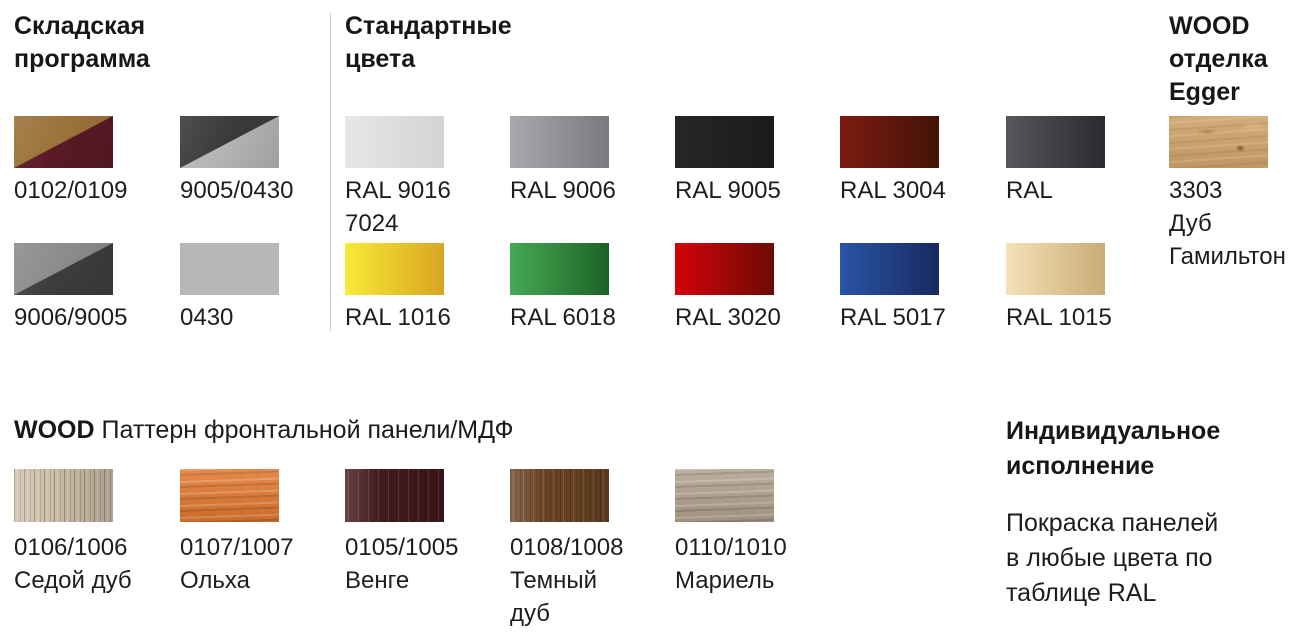 This screenshot has height=636, width=1313. I want to click on custom-finish-title-line2: исполнение, so click(1080, 466).